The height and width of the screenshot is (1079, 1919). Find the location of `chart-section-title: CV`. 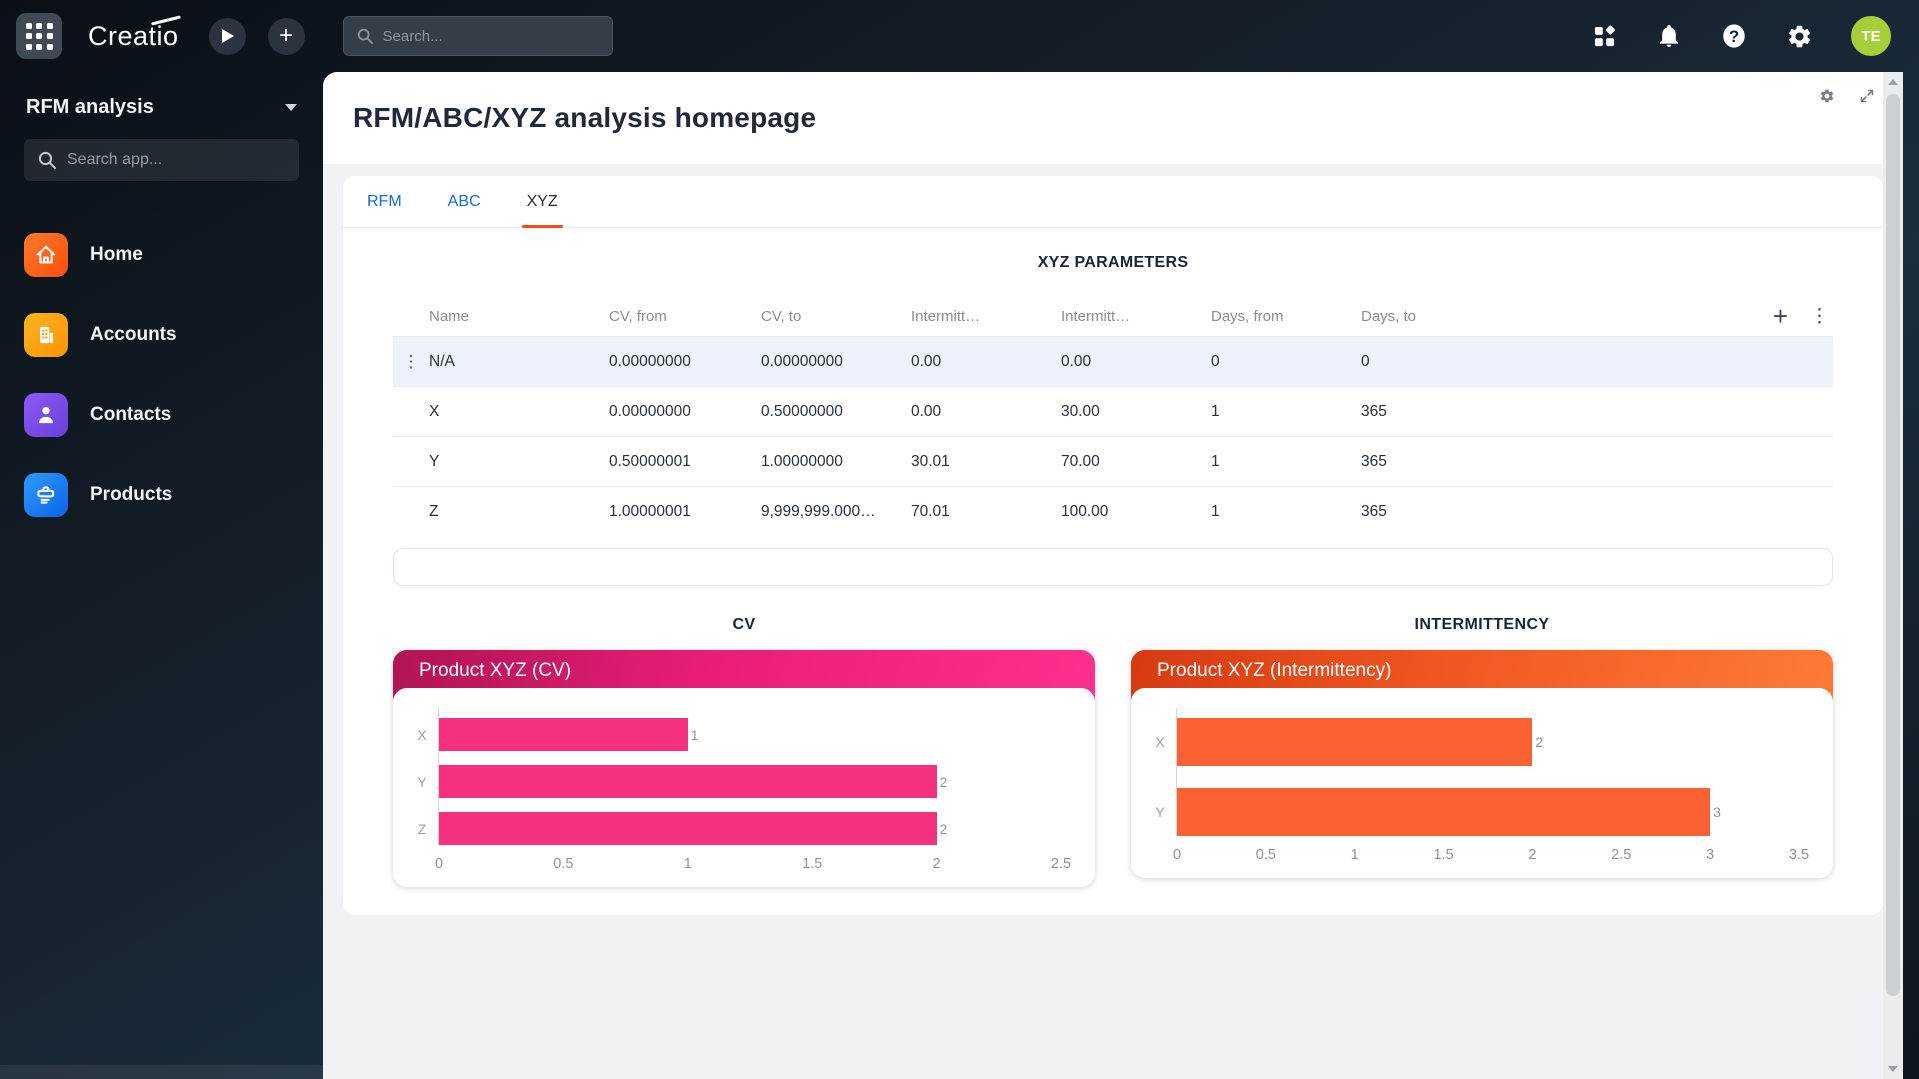

chart-section-title: CV is located at coordinates (744, 624).